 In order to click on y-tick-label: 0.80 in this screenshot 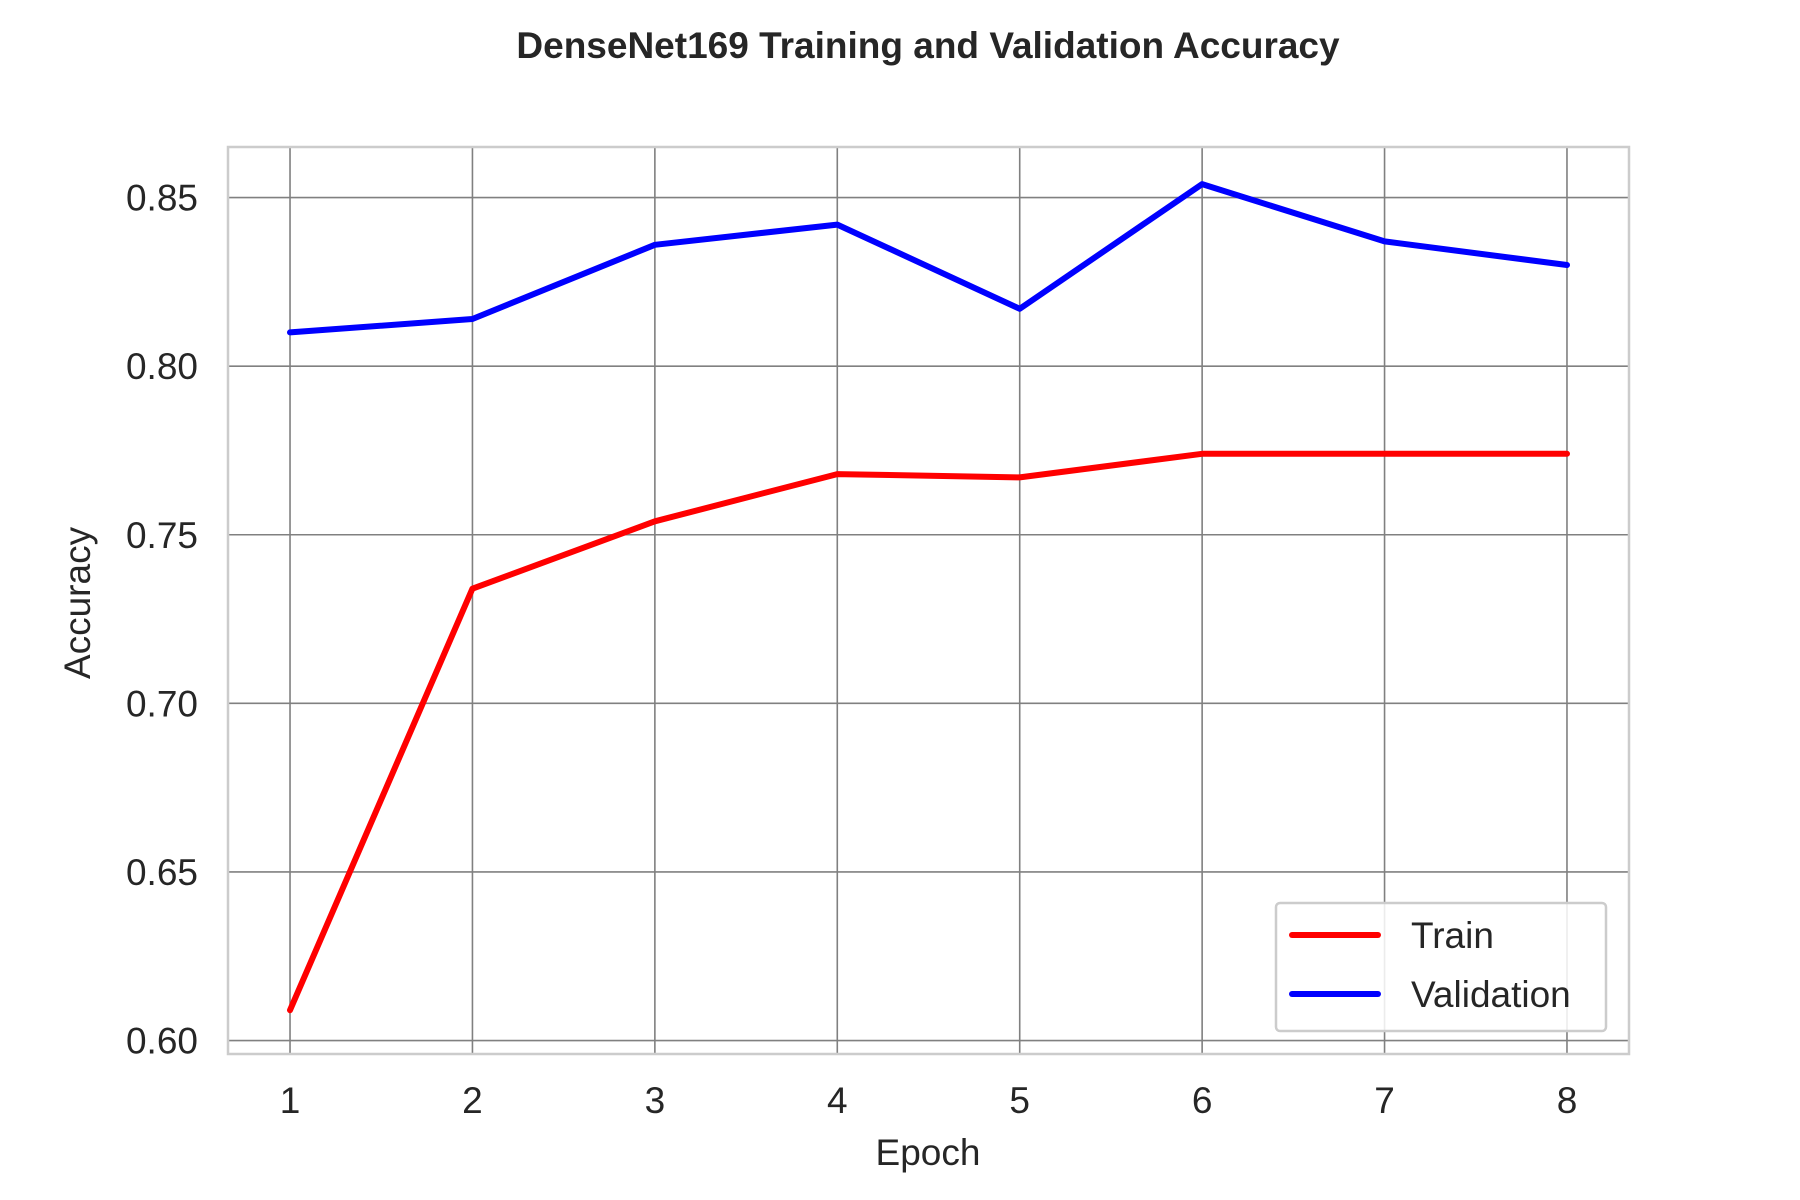, I will do `click(162, 366)`.